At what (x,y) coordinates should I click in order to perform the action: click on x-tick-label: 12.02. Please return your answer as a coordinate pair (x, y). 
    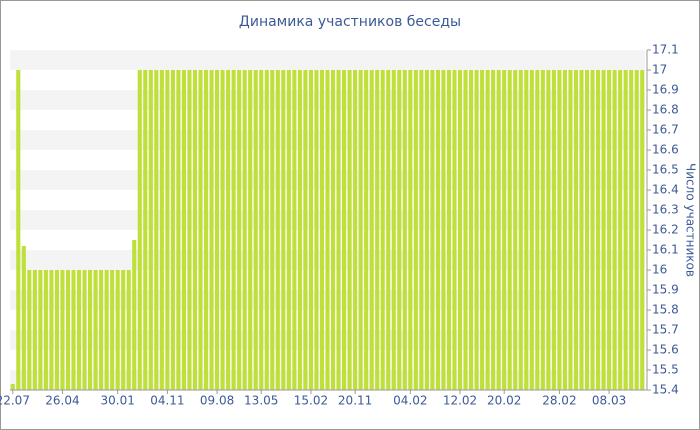
    Looking at the image, I should click on (460, 401).